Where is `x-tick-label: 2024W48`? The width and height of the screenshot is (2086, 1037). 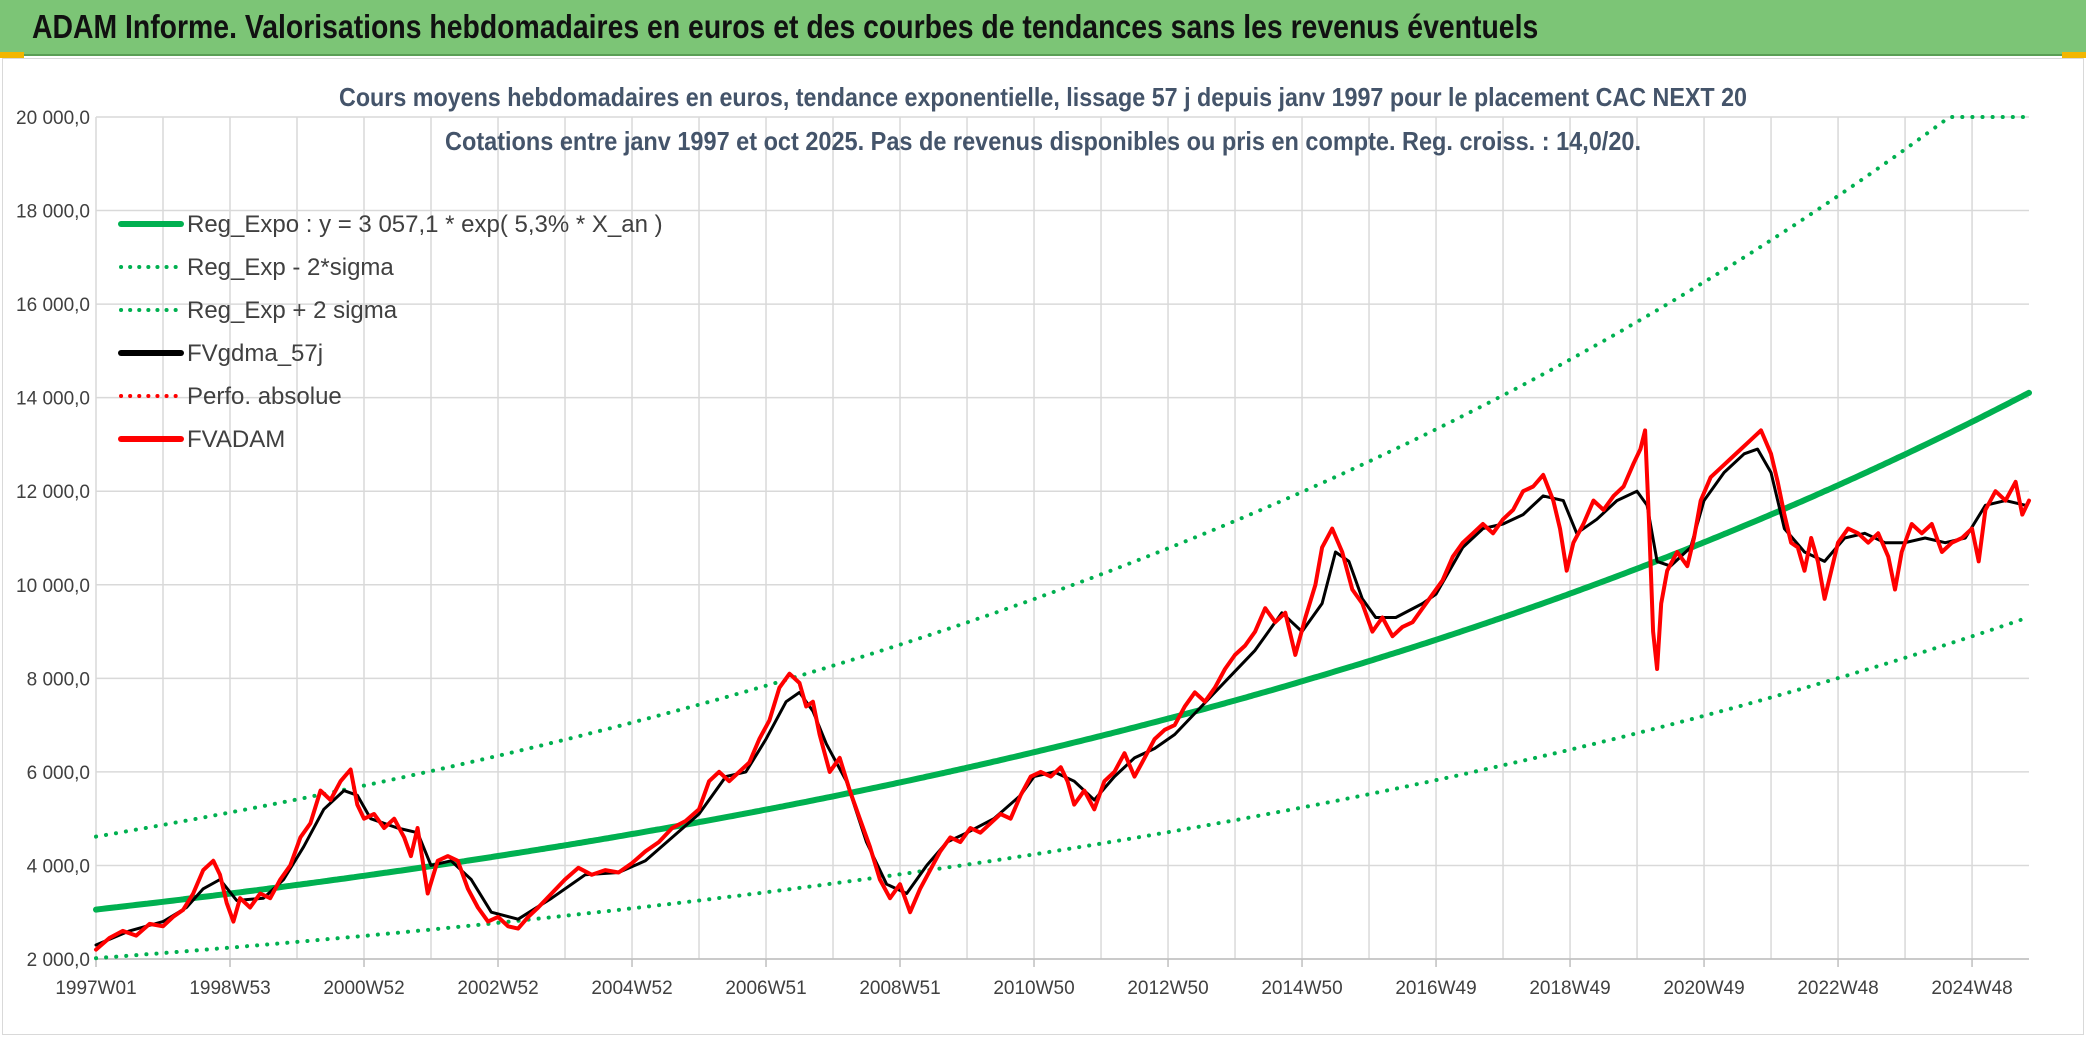 x-tick-label: 2024W48 is located at coordinates (1971, 988).